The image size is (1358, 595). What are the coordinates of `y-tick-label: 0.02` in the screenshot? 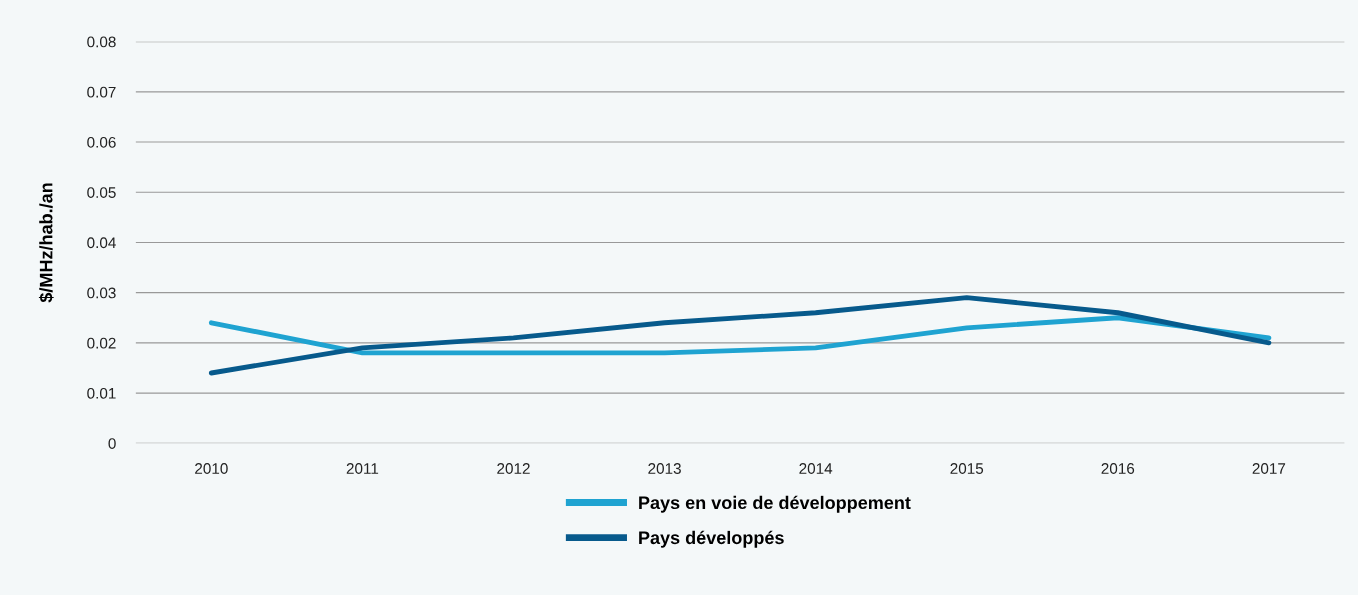 It's located at (101, 343).